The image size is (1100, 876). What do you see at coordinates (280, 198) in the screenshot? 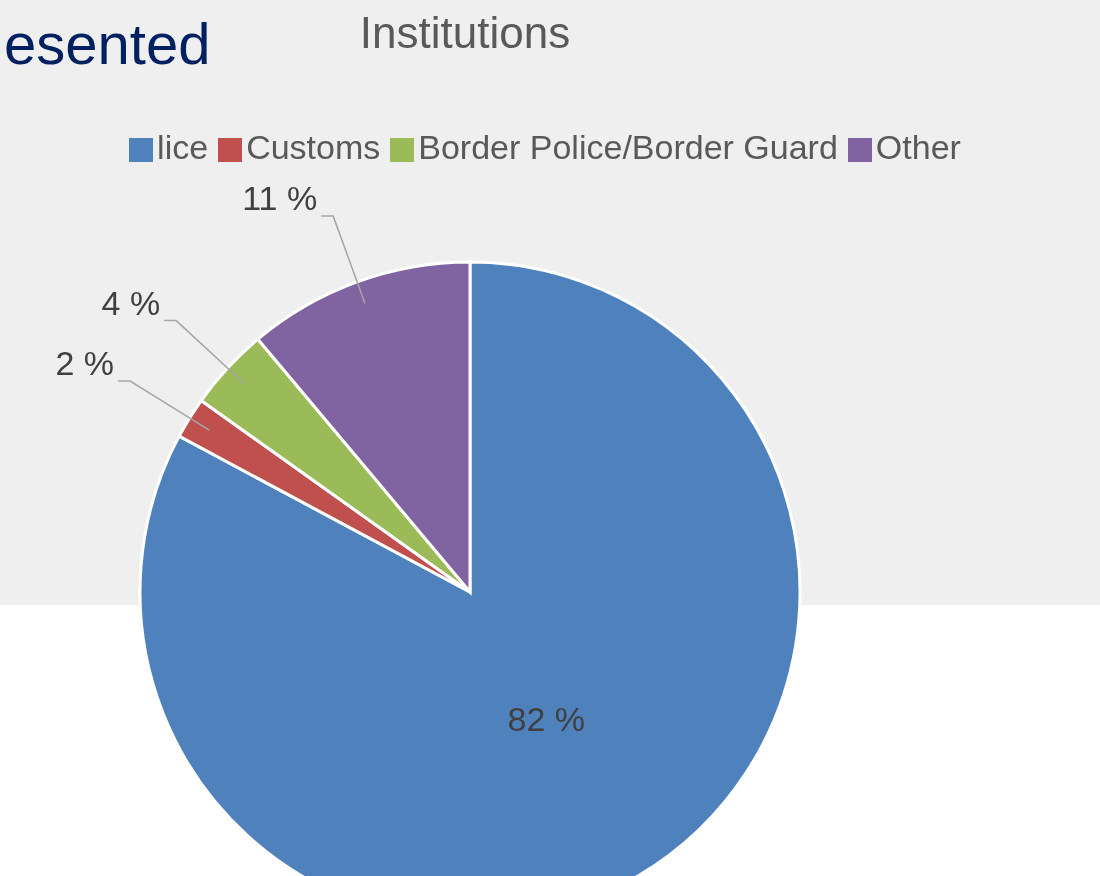
I see `data-label: 11 %` at bounding box center [280, 198].